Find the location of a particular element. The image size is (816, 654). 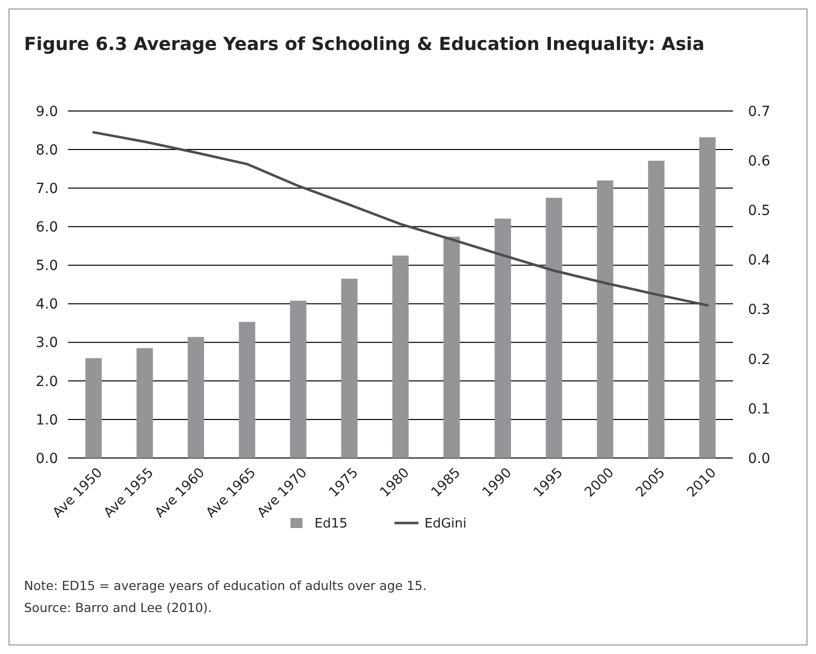

y-tick-label: 6.0 is located at coordinates (47, 228).